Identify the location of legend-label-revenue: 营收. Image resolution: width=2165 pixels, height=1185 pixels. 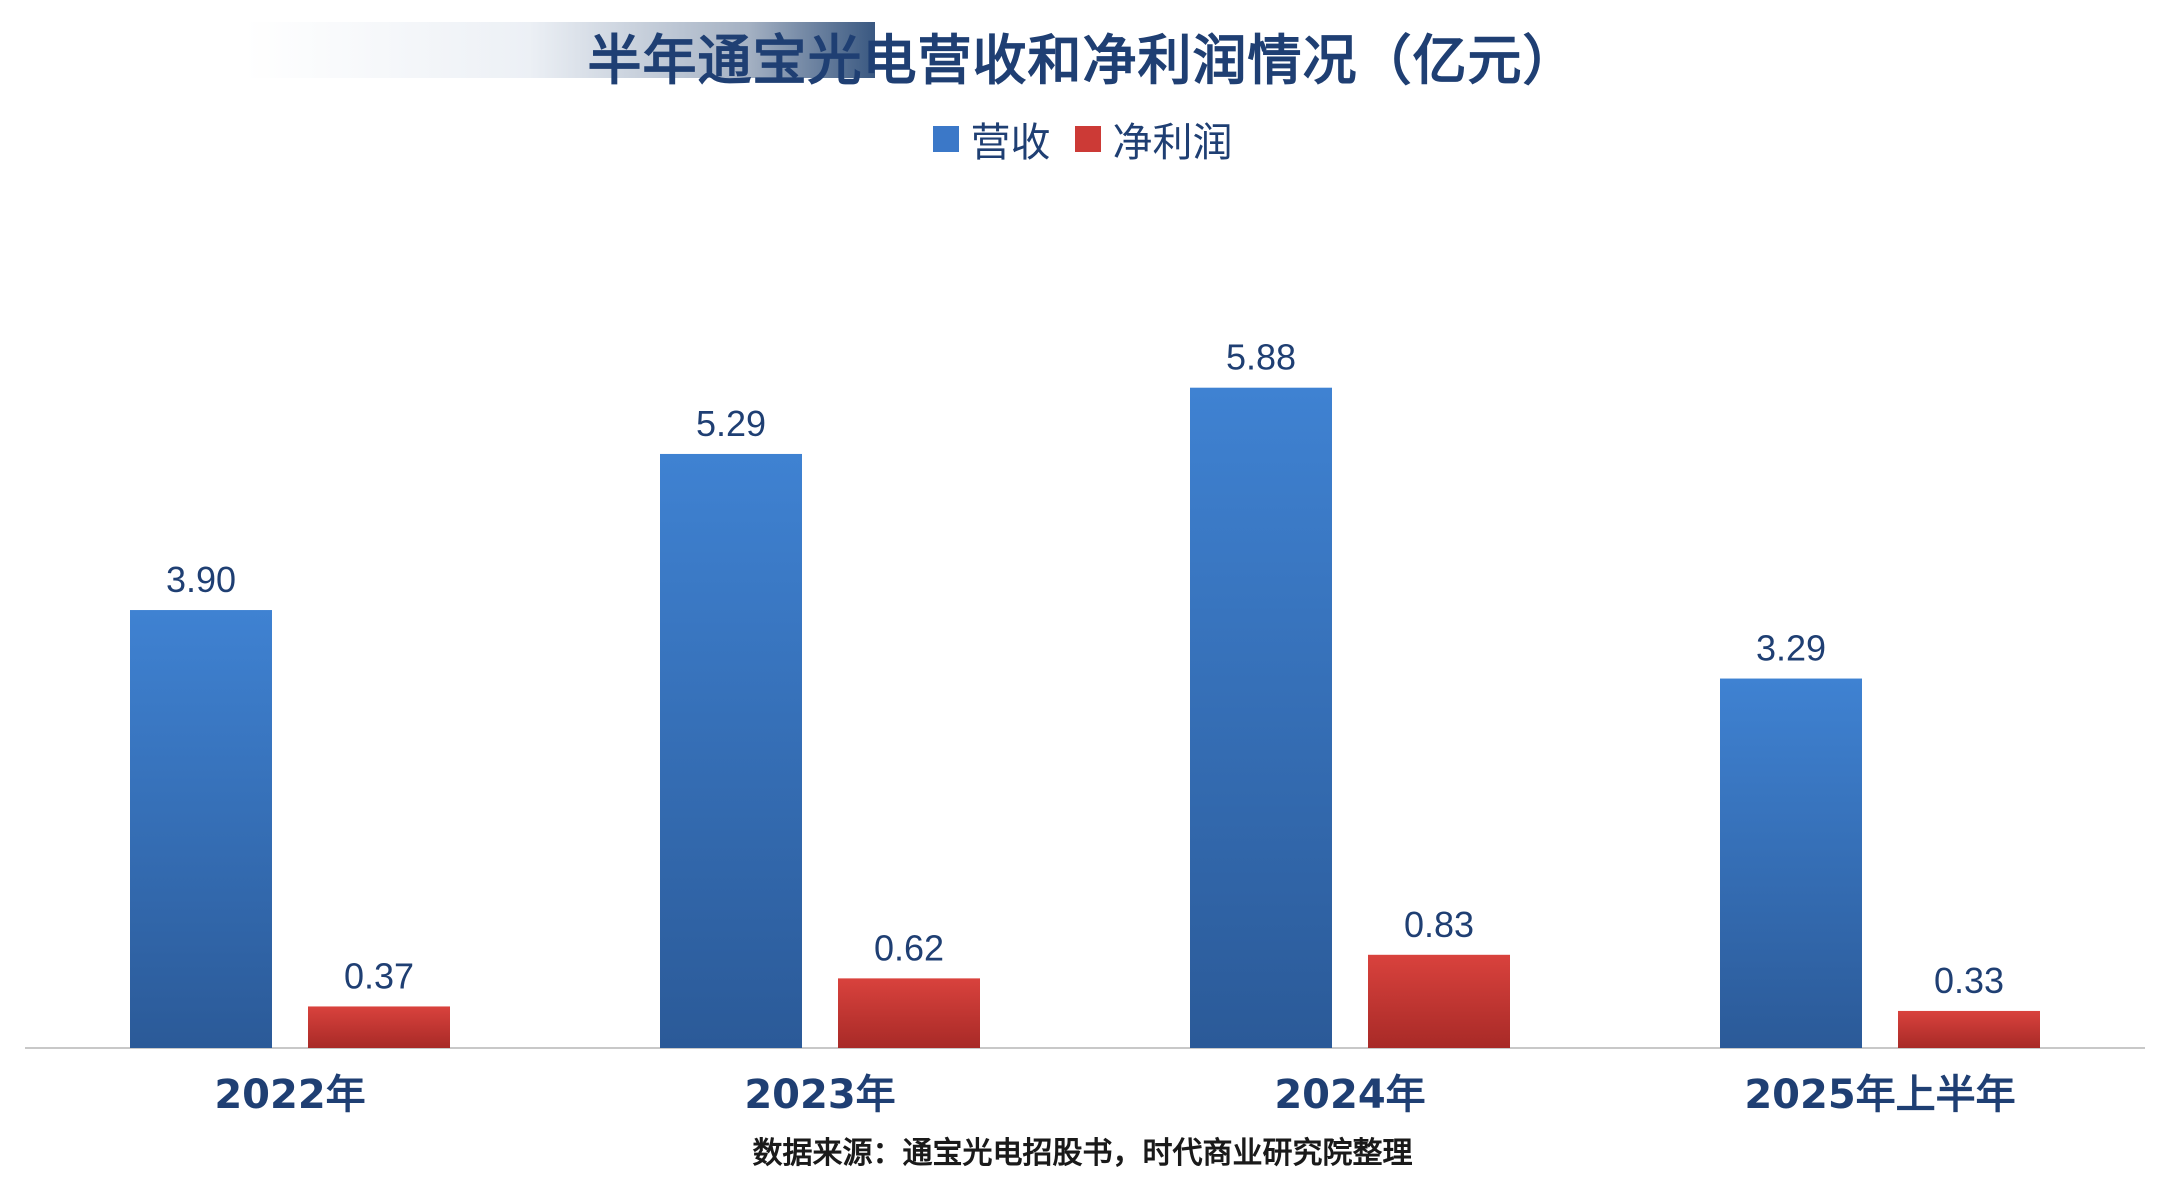
(1010, 143).